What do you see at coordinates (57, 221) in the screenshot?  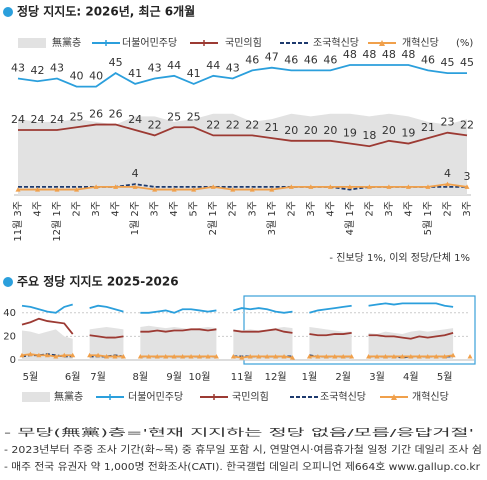 I see `x-tick-label: 12월 1주` at bounding box center [57, 221].